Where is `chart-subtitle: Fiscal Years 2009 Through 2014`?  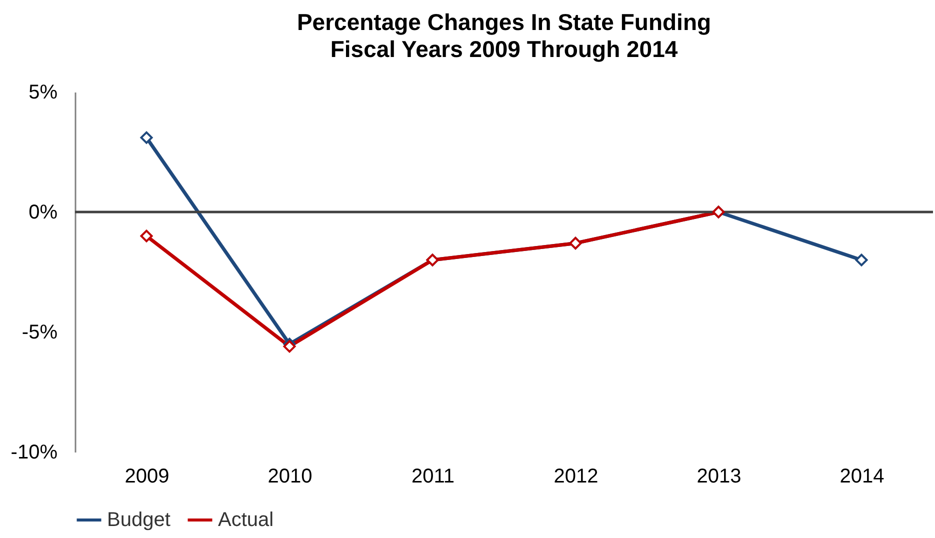 chart-subtitle: Fiscal Years 2009 Through 2014 is located at coordinates (504, 49).